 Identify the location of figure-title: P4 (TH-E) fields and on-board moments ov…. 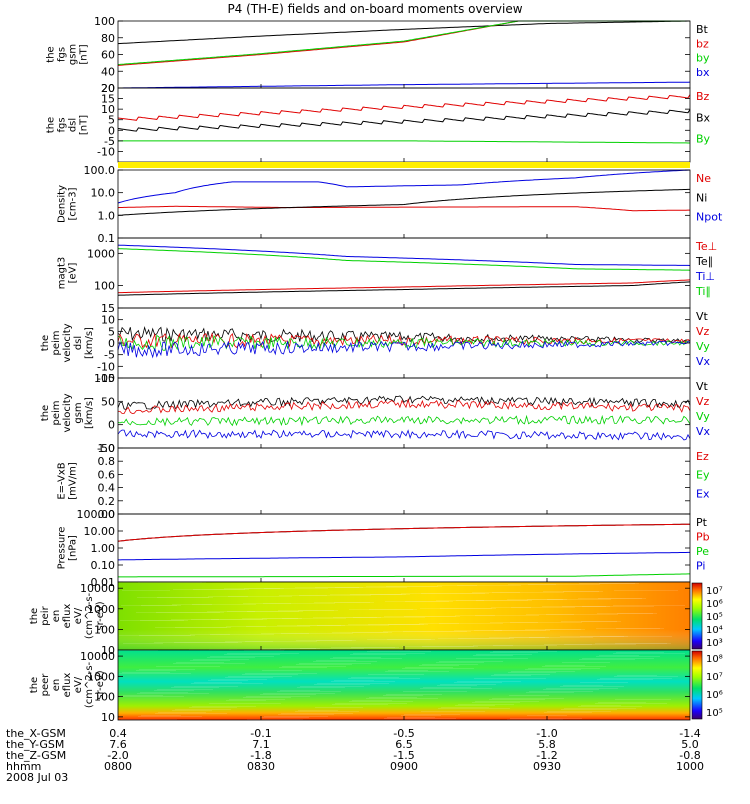
(374, 9).